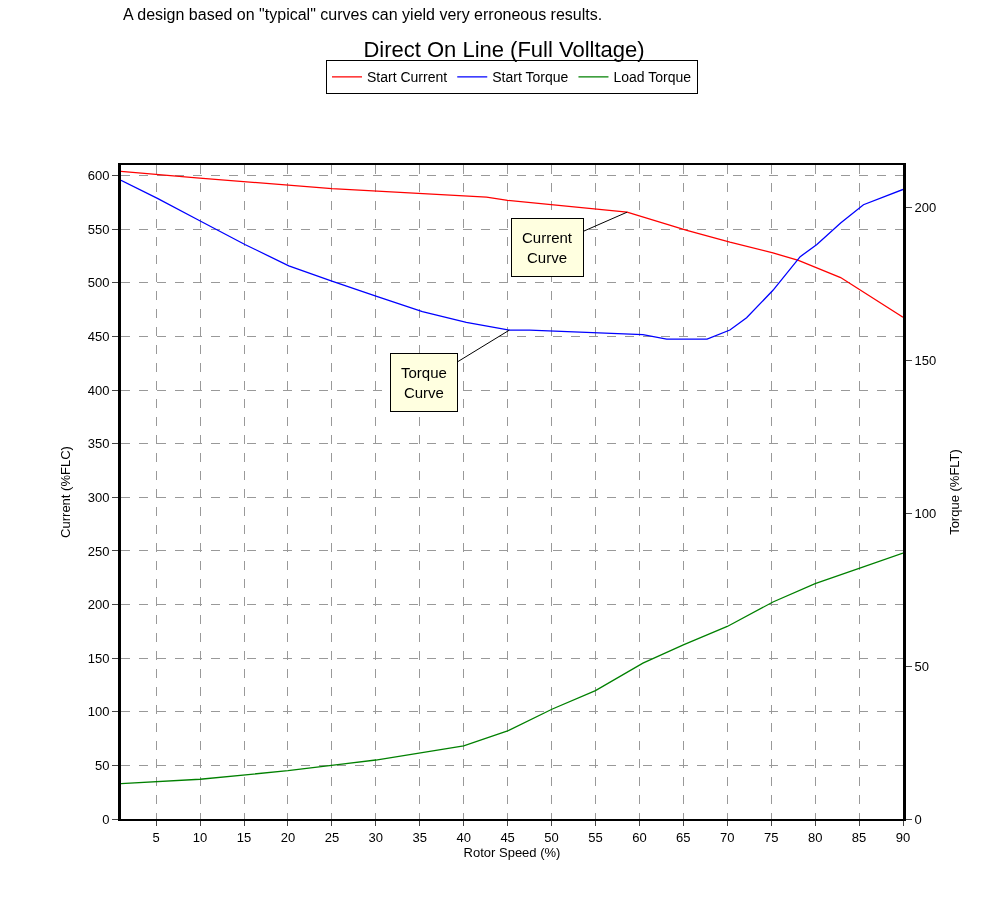 This screenshot has height=915, width=1008. What do you see at coordinates (652, 77) in the screenshot?
I see `legend-label: Load Torque` at bounding box center [652, 77].